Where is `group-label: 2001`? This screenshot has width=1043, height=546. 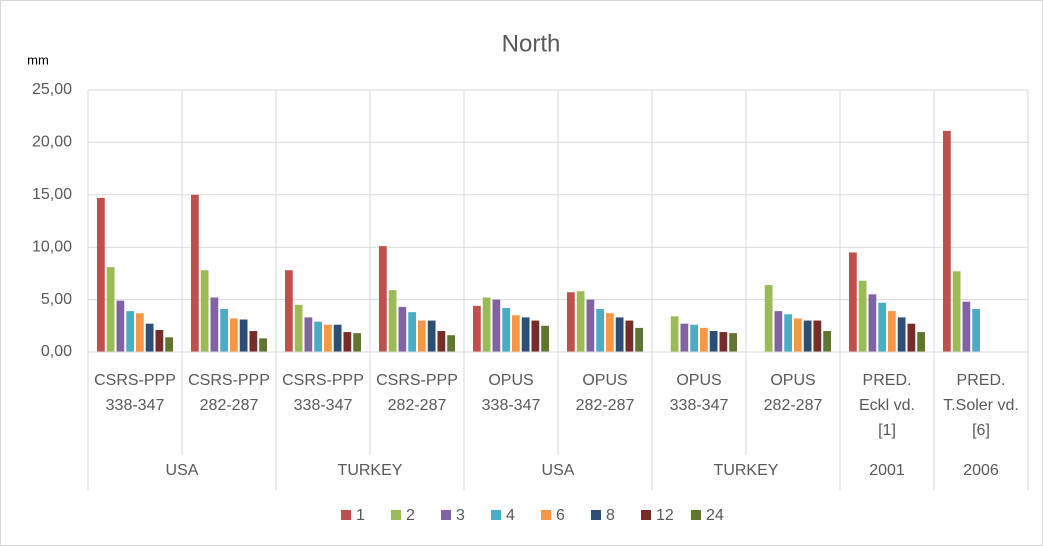
group-label: 2001 is located at coordinates (887, 470).